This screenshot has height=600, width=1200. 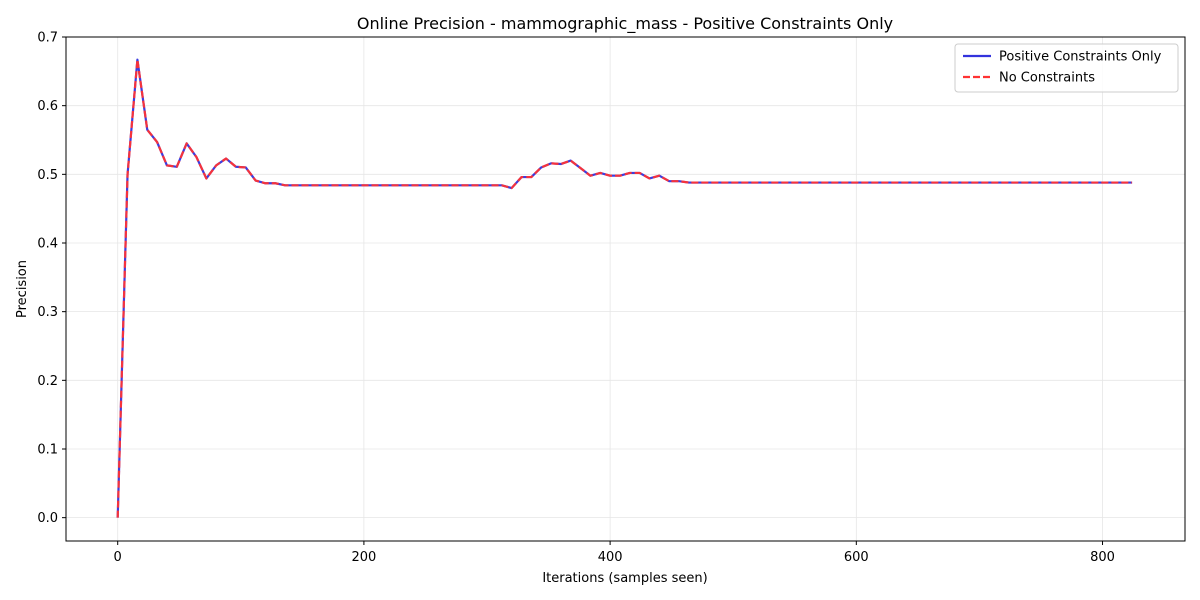 I want to click on legend-box, so click(x=1066, y=68).